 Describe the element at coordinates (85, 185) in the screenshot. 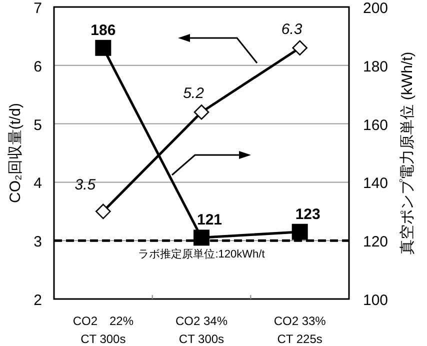

I see `data-label: 3.5` at that location.